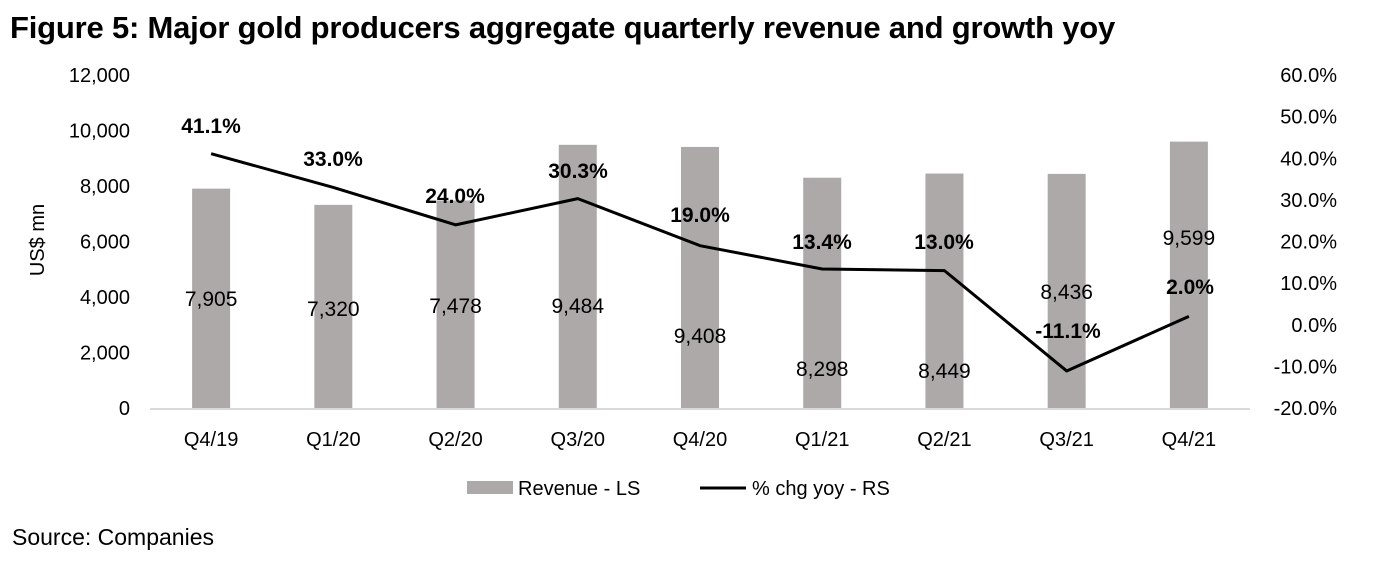 This screenshot has width=1381, height=573. Describe the element at coordinates (578, 440) in the screenshot. I see `x-tick-label: Q3/20` at that location.